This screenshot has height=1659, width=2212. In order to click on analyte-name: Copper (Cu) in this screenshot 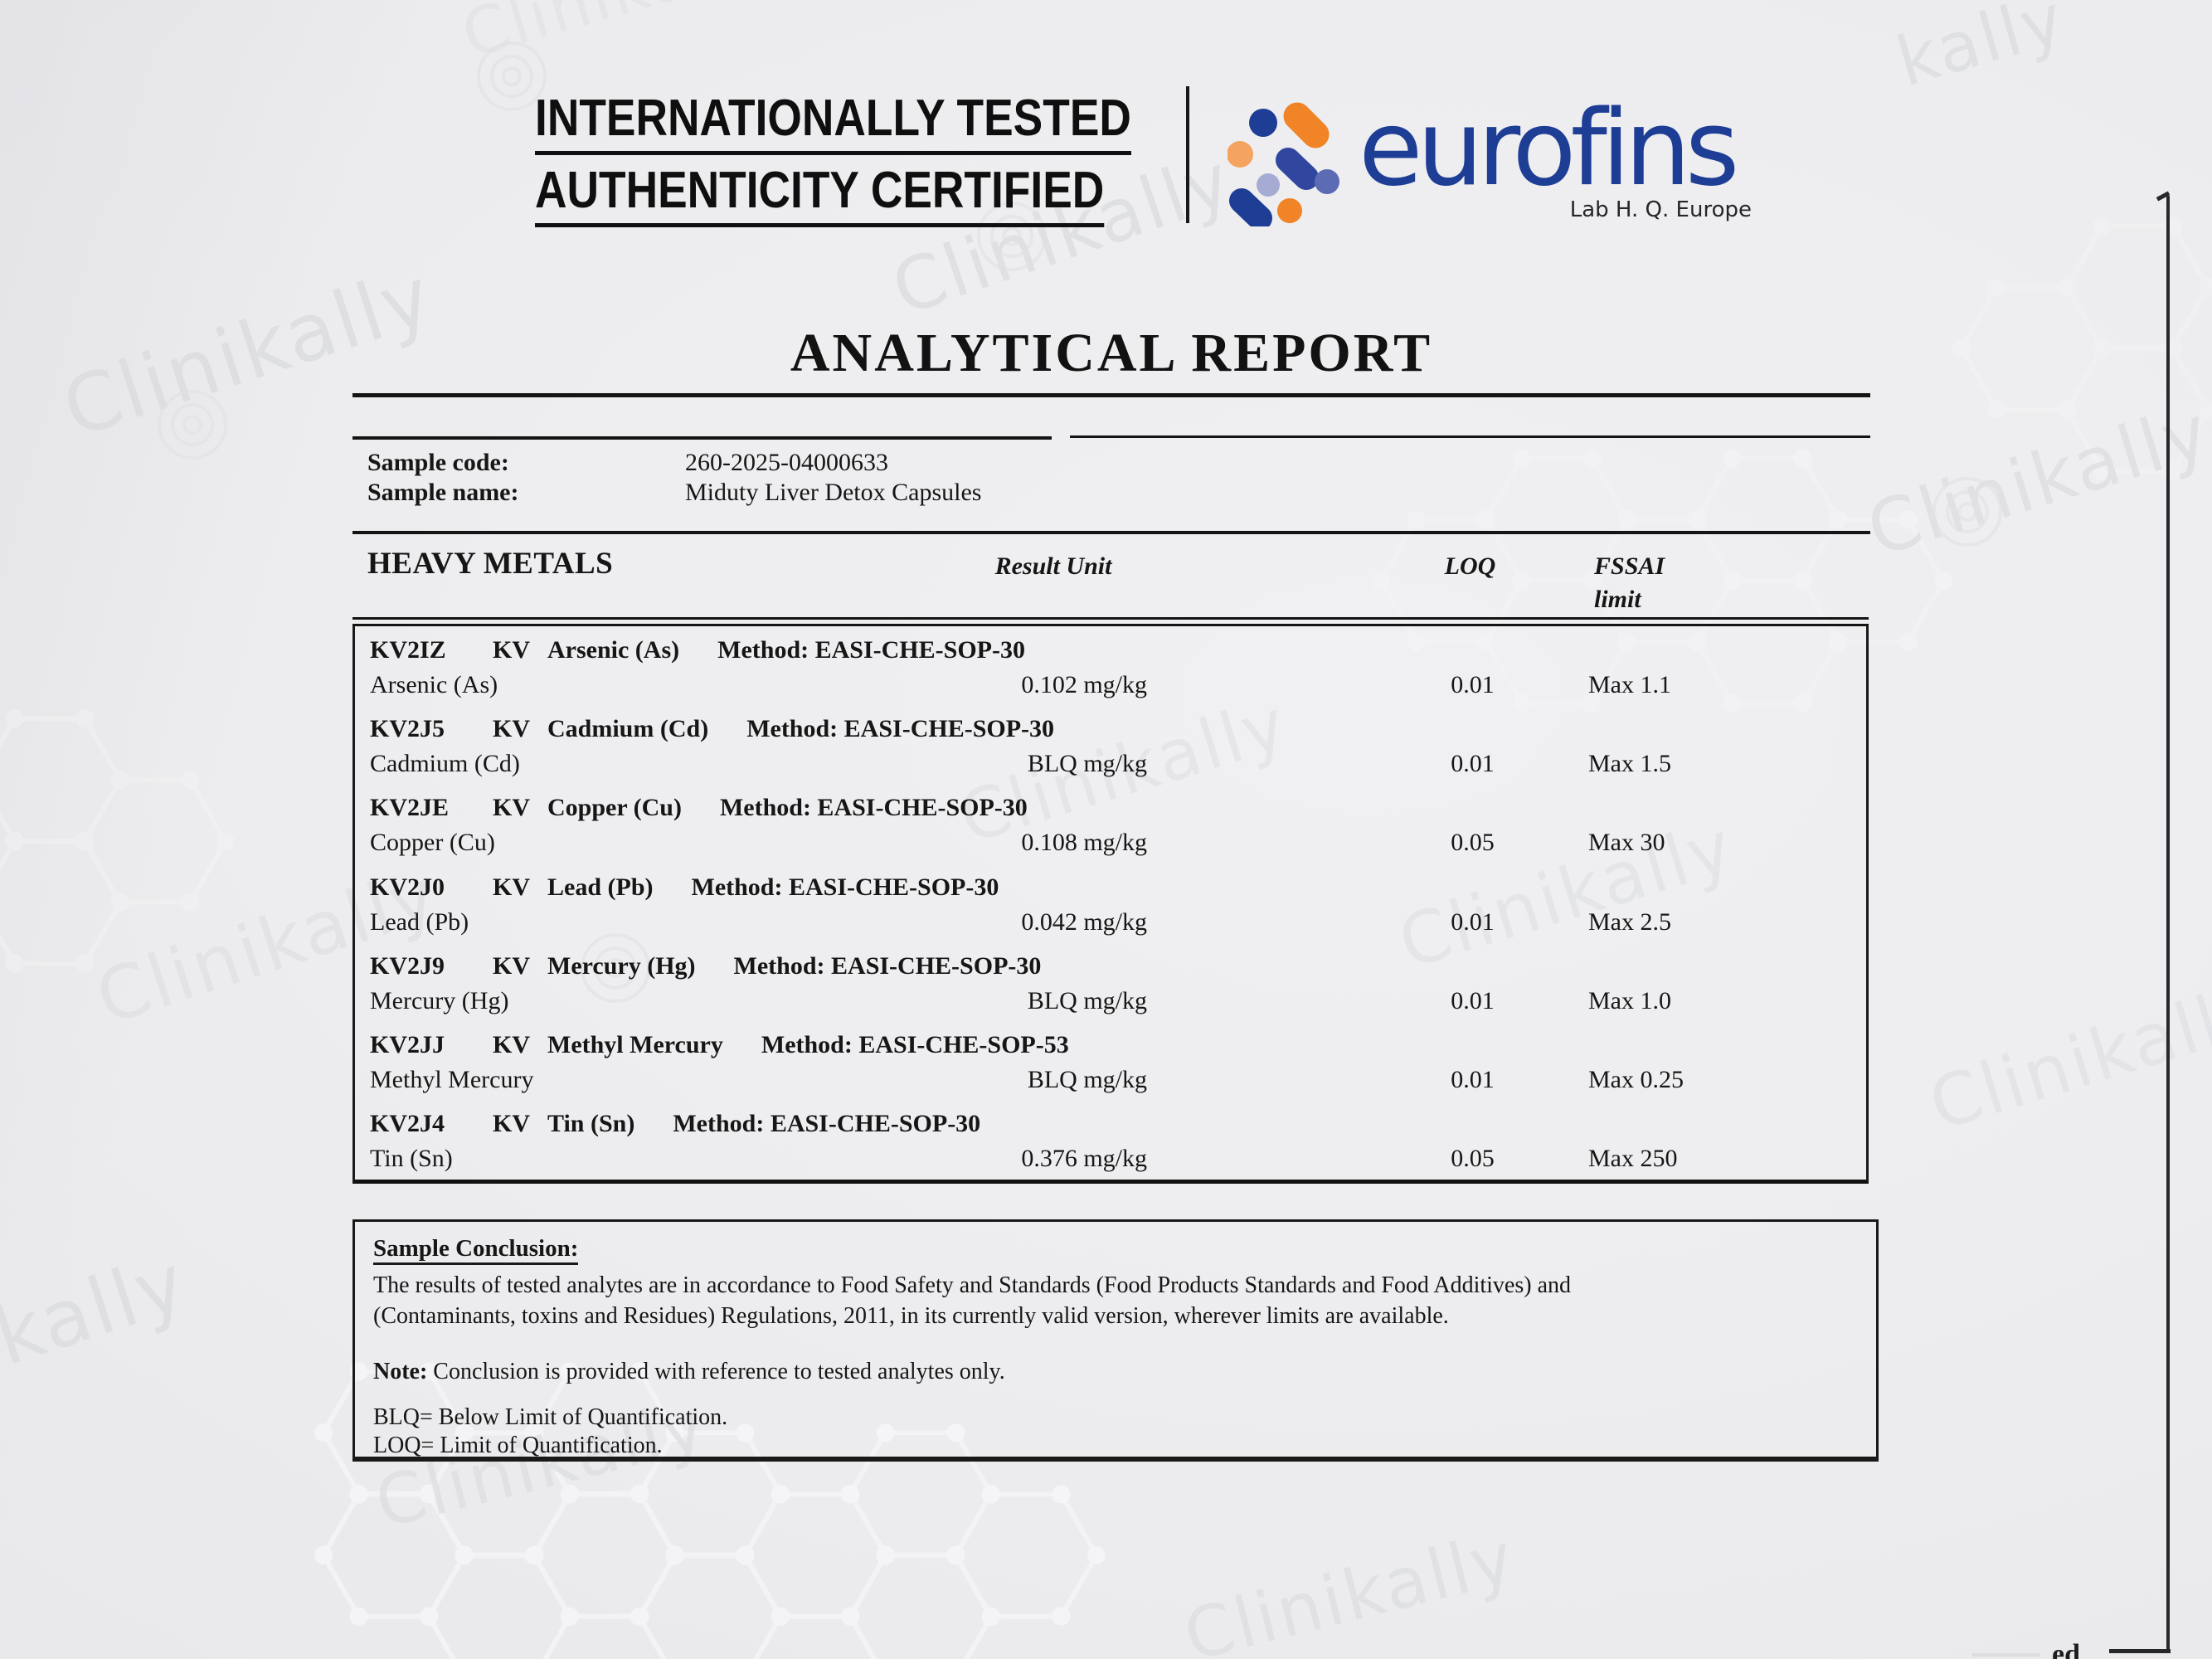, I will do `click(432, 843)`.